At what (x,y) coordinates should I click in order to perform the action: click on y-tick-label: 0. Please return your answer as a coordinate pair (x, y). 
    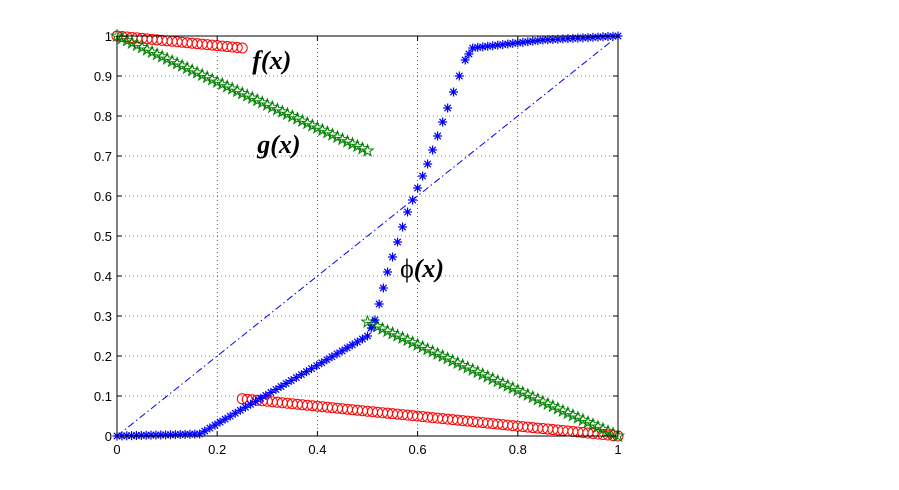
    Looking at the image, I should click on (108, 436).